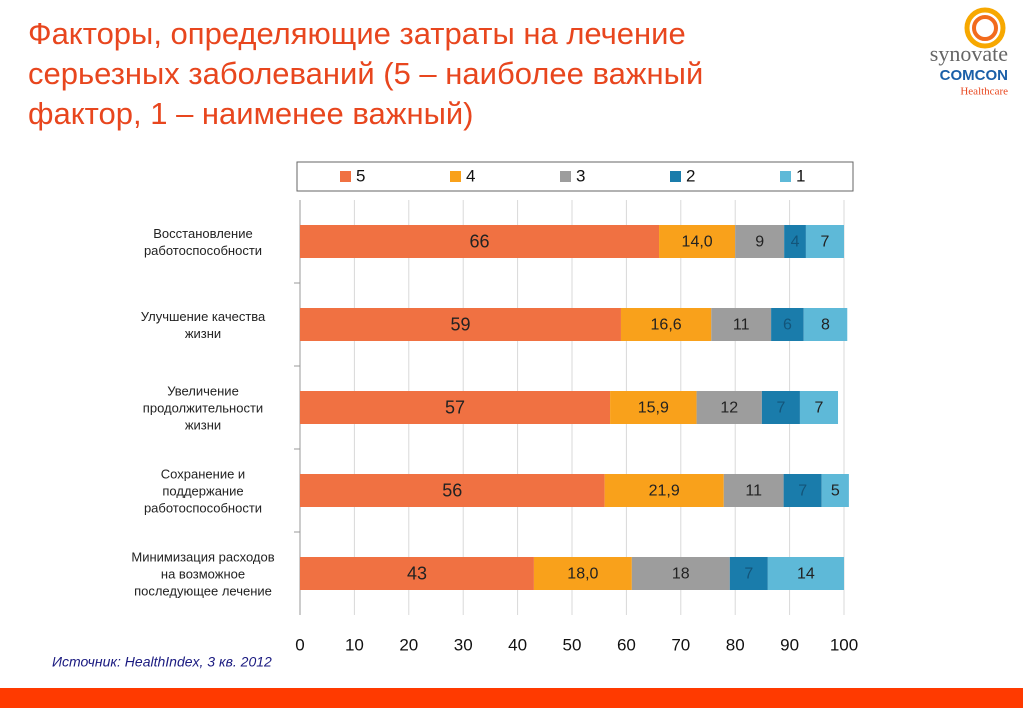  I want to click on data-label: 9, so click(759, 242).